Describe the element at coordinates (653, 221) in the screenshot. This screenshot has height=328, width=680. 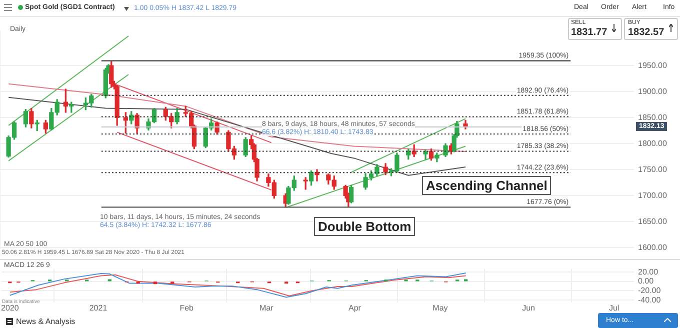
I see `y-tick-label: 1650.00` at that location.